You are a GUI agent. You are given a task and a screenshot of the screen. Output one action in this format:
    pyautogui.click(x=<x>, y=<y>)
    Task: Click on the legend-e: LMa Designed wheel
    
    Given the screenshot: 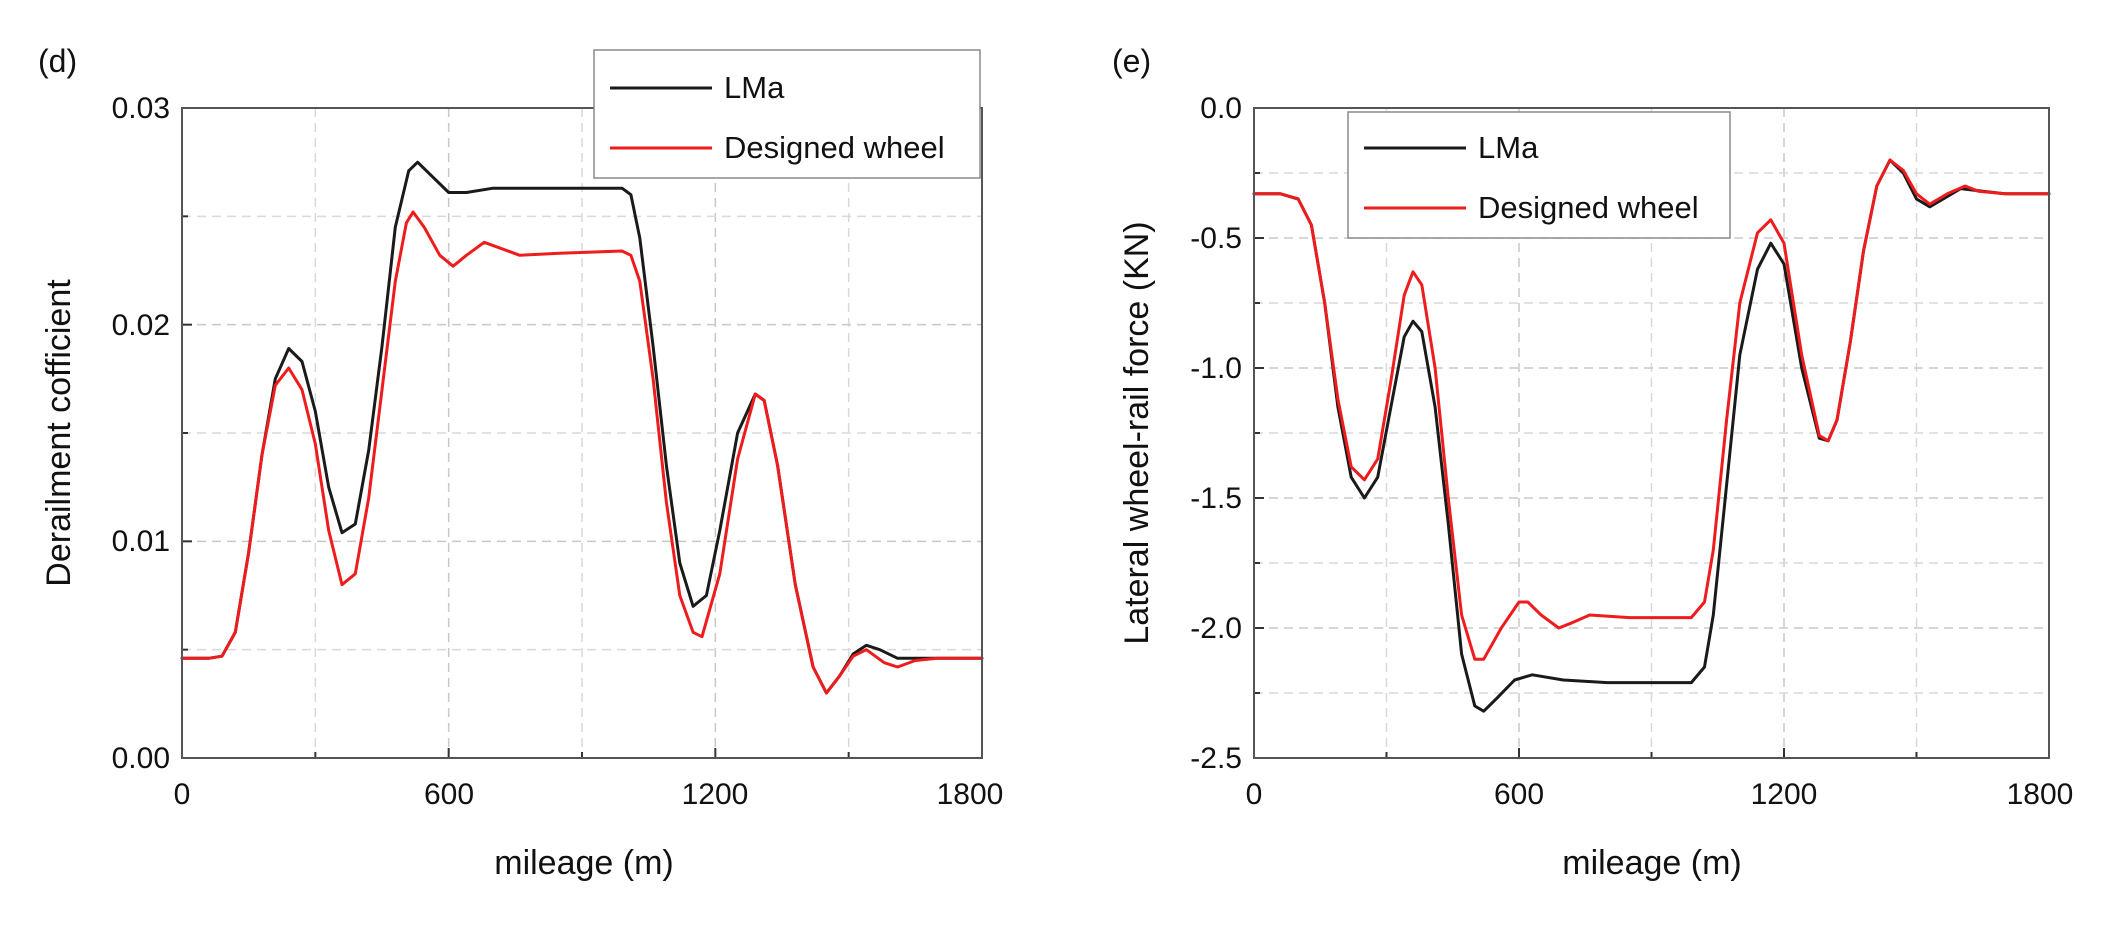 What is the action you would take?
    pyautogui.click(x=1539, y=175)
    